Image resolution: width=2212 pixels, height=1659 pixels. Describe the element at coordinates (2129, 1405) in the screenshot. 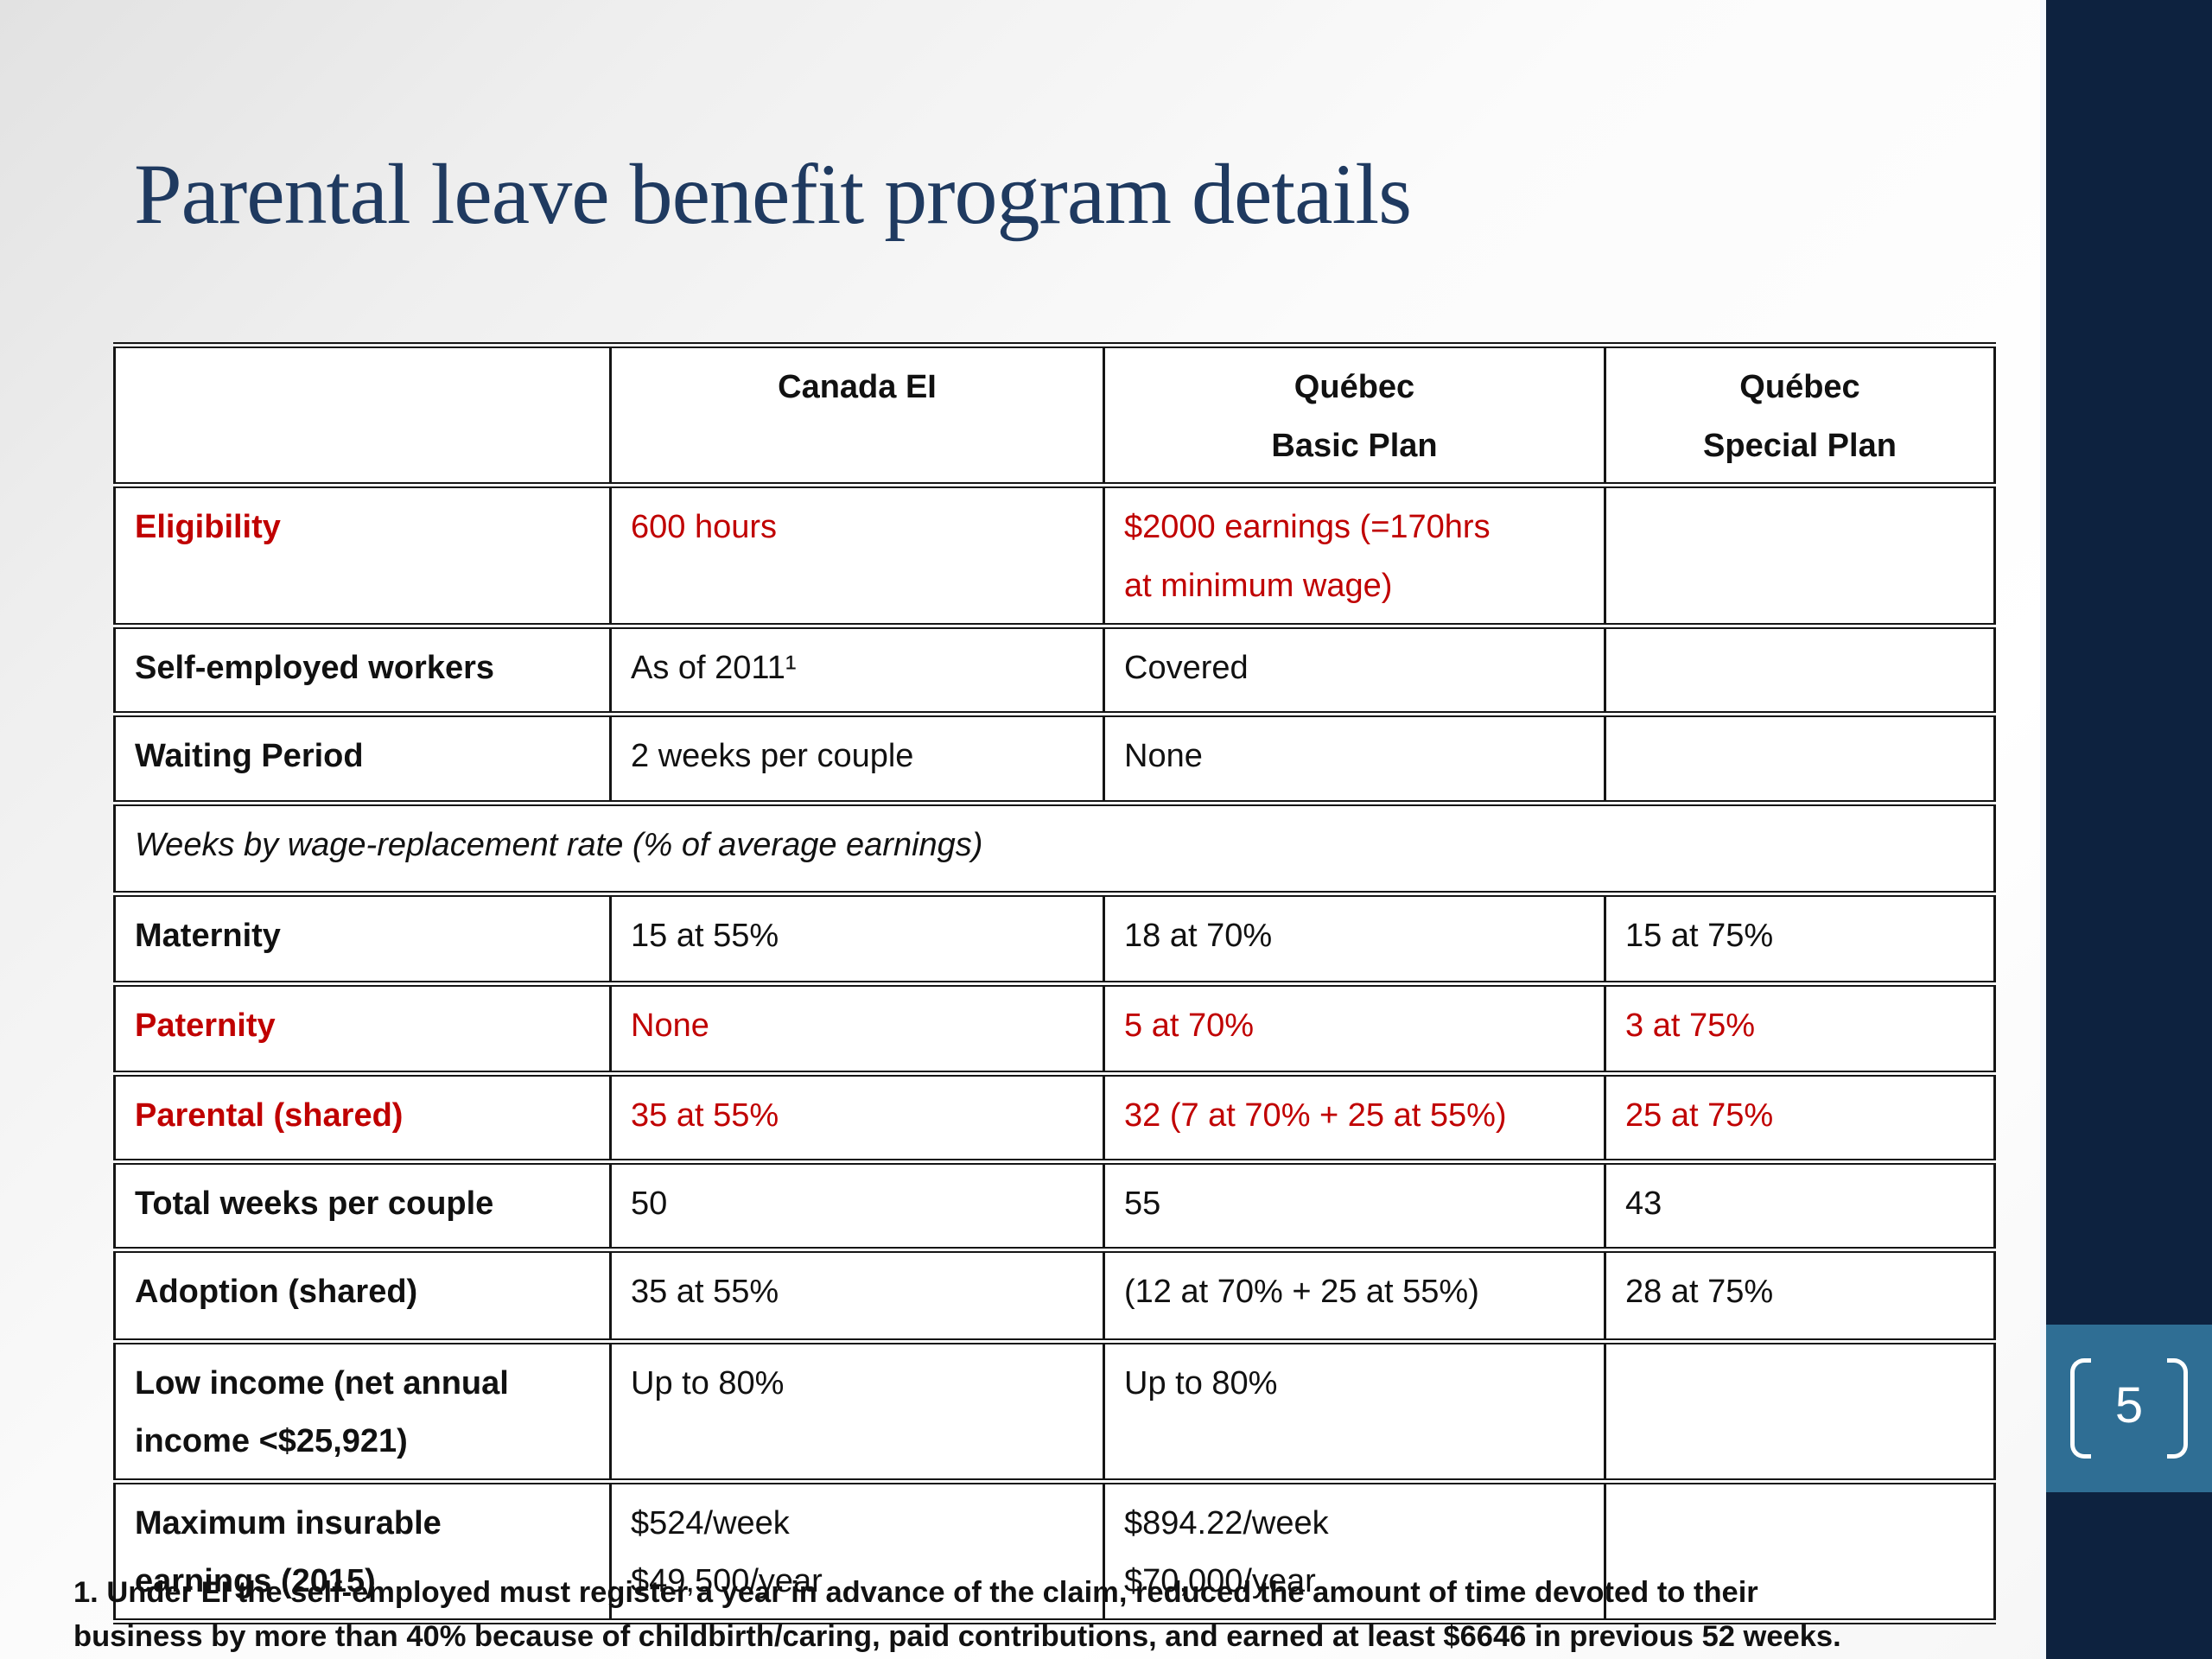

I see `page-number: 5` at that location.